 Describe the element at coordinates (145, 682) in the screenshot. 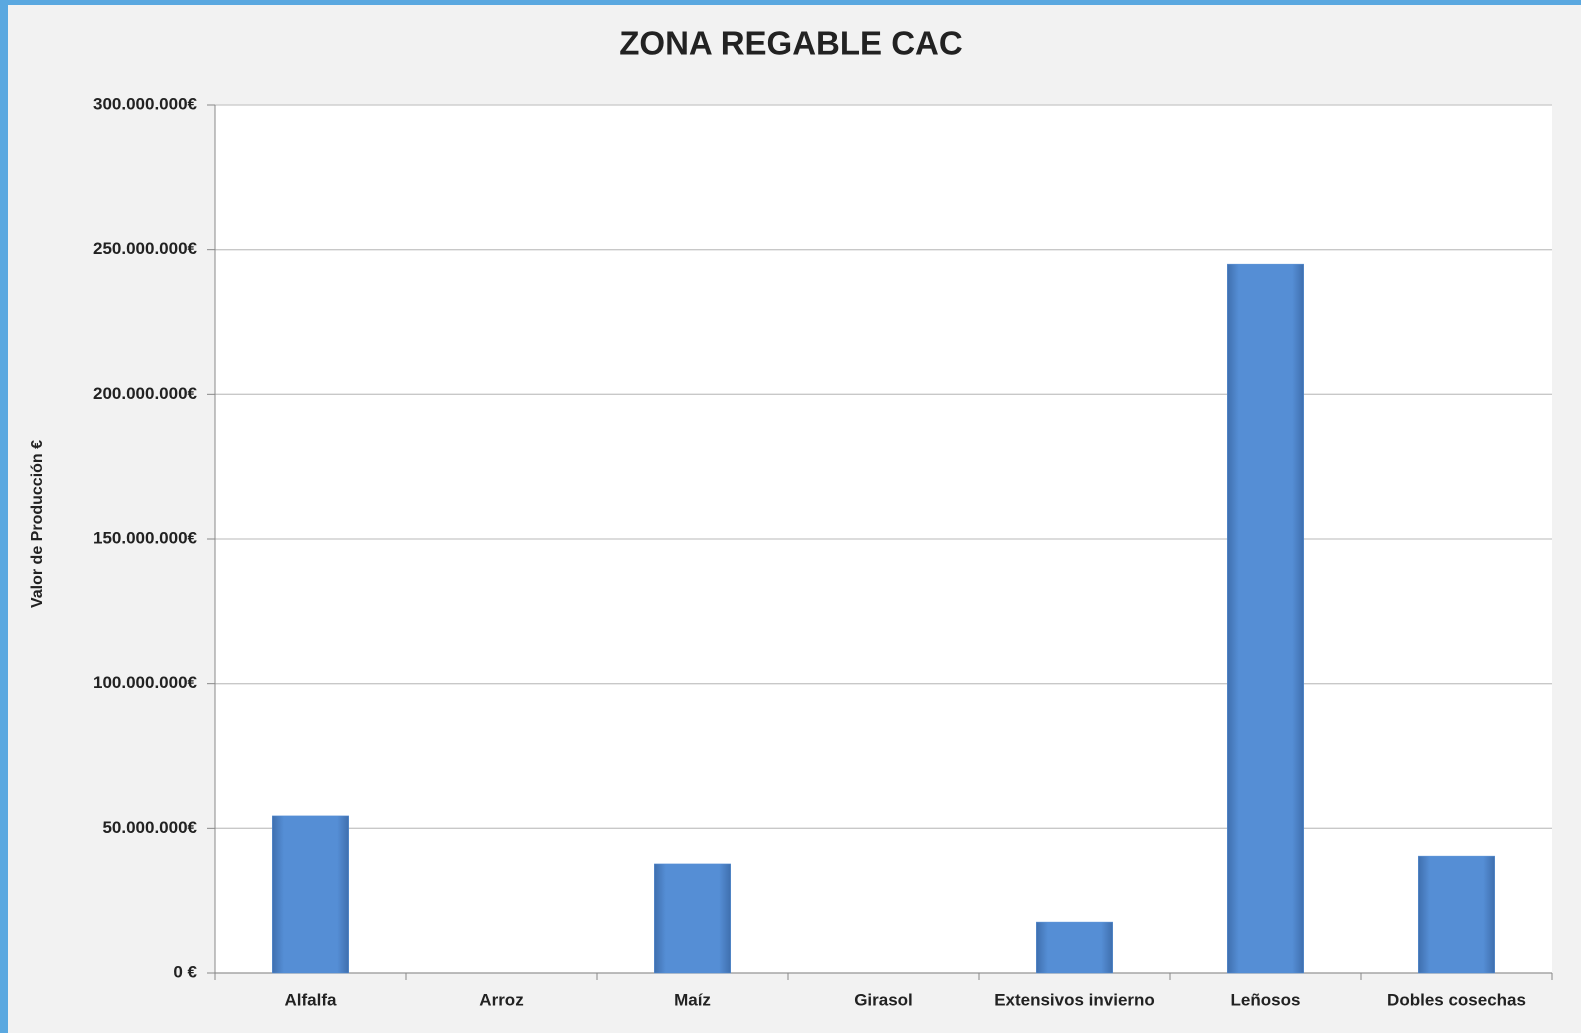

I see `y-tick-label: 100.000.000€` at that location.